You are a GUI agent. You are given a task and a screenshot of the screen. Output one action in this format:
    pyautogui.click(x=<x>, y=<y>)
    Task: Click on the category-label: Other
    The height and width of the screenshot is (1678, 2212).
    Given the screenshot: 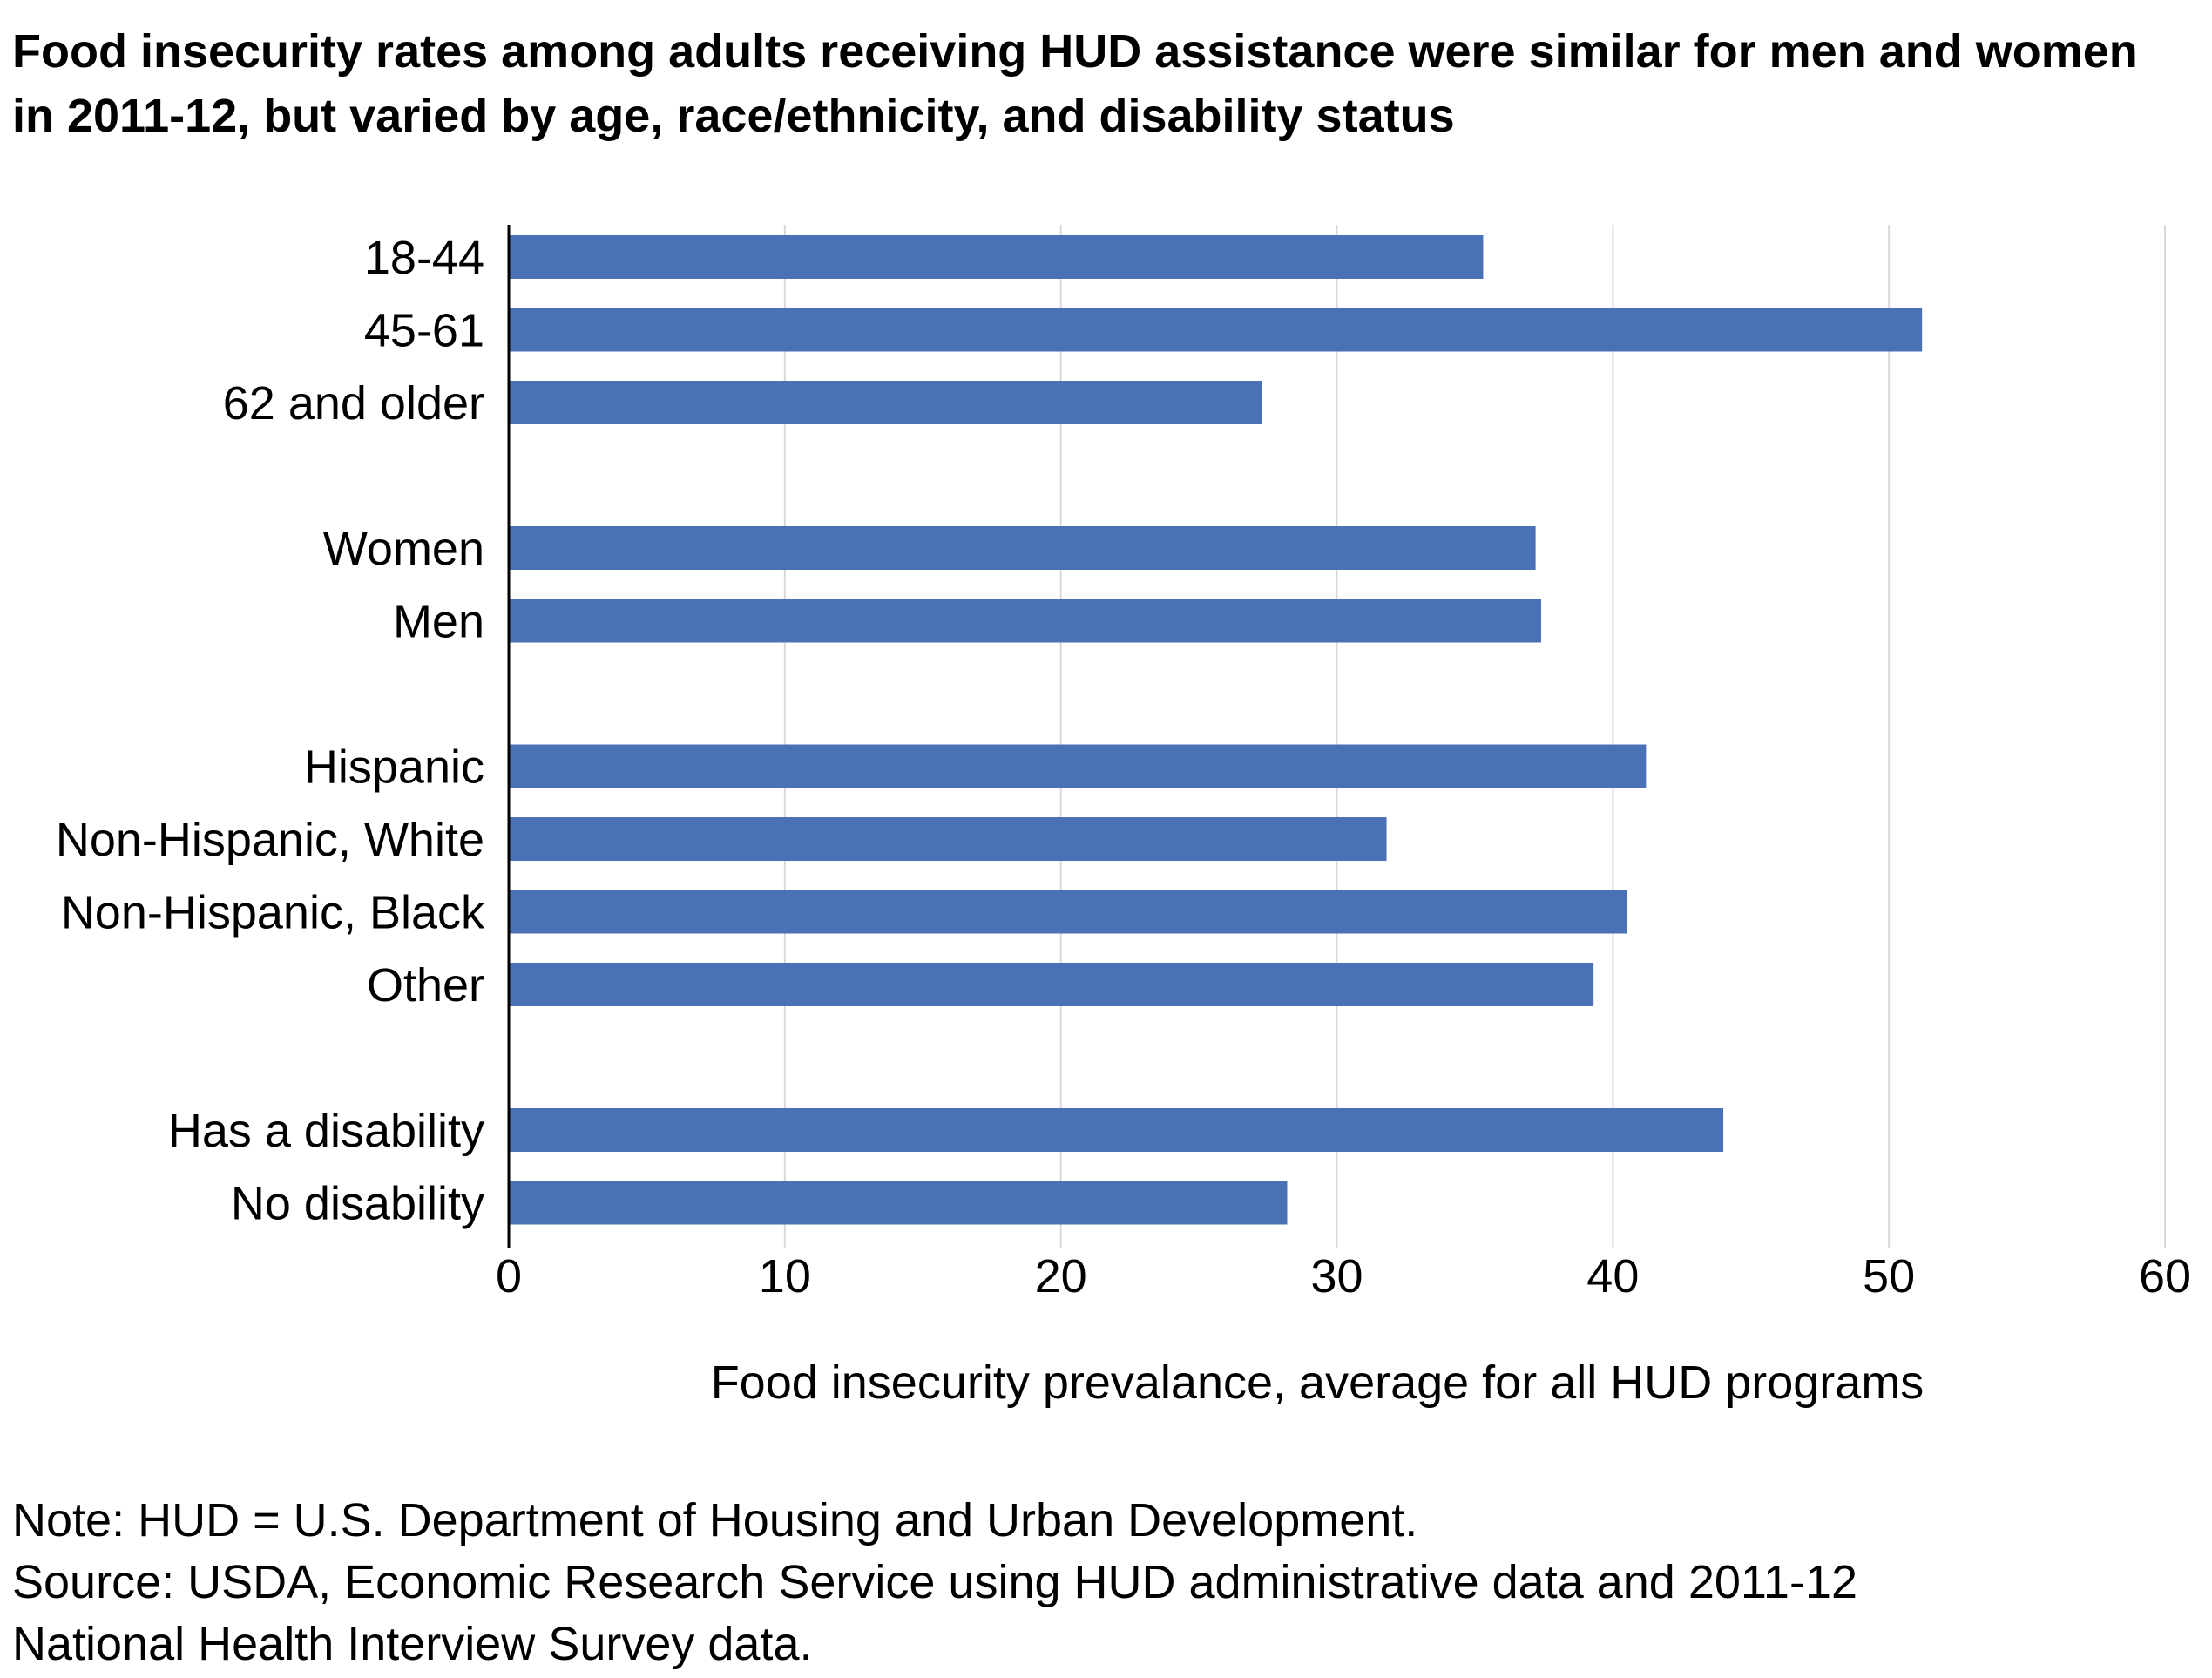 What is the action you would take?
    pyautogui.click(x=425, y=986)
    